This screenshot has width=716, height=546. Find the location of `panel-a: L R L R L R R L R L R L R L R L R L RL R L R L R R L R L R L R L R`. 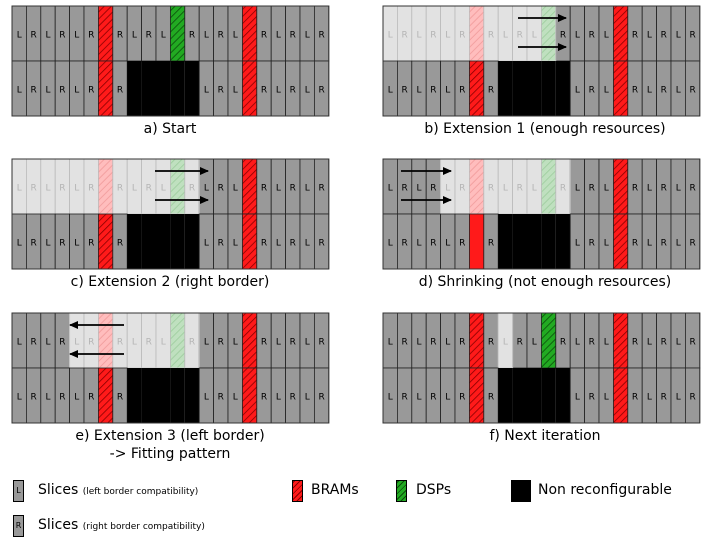

panel-a: L R L R L R R L R L R L R L R L R L RL R L R L R R L R L R L R L R is located at coordinates (170, 61).